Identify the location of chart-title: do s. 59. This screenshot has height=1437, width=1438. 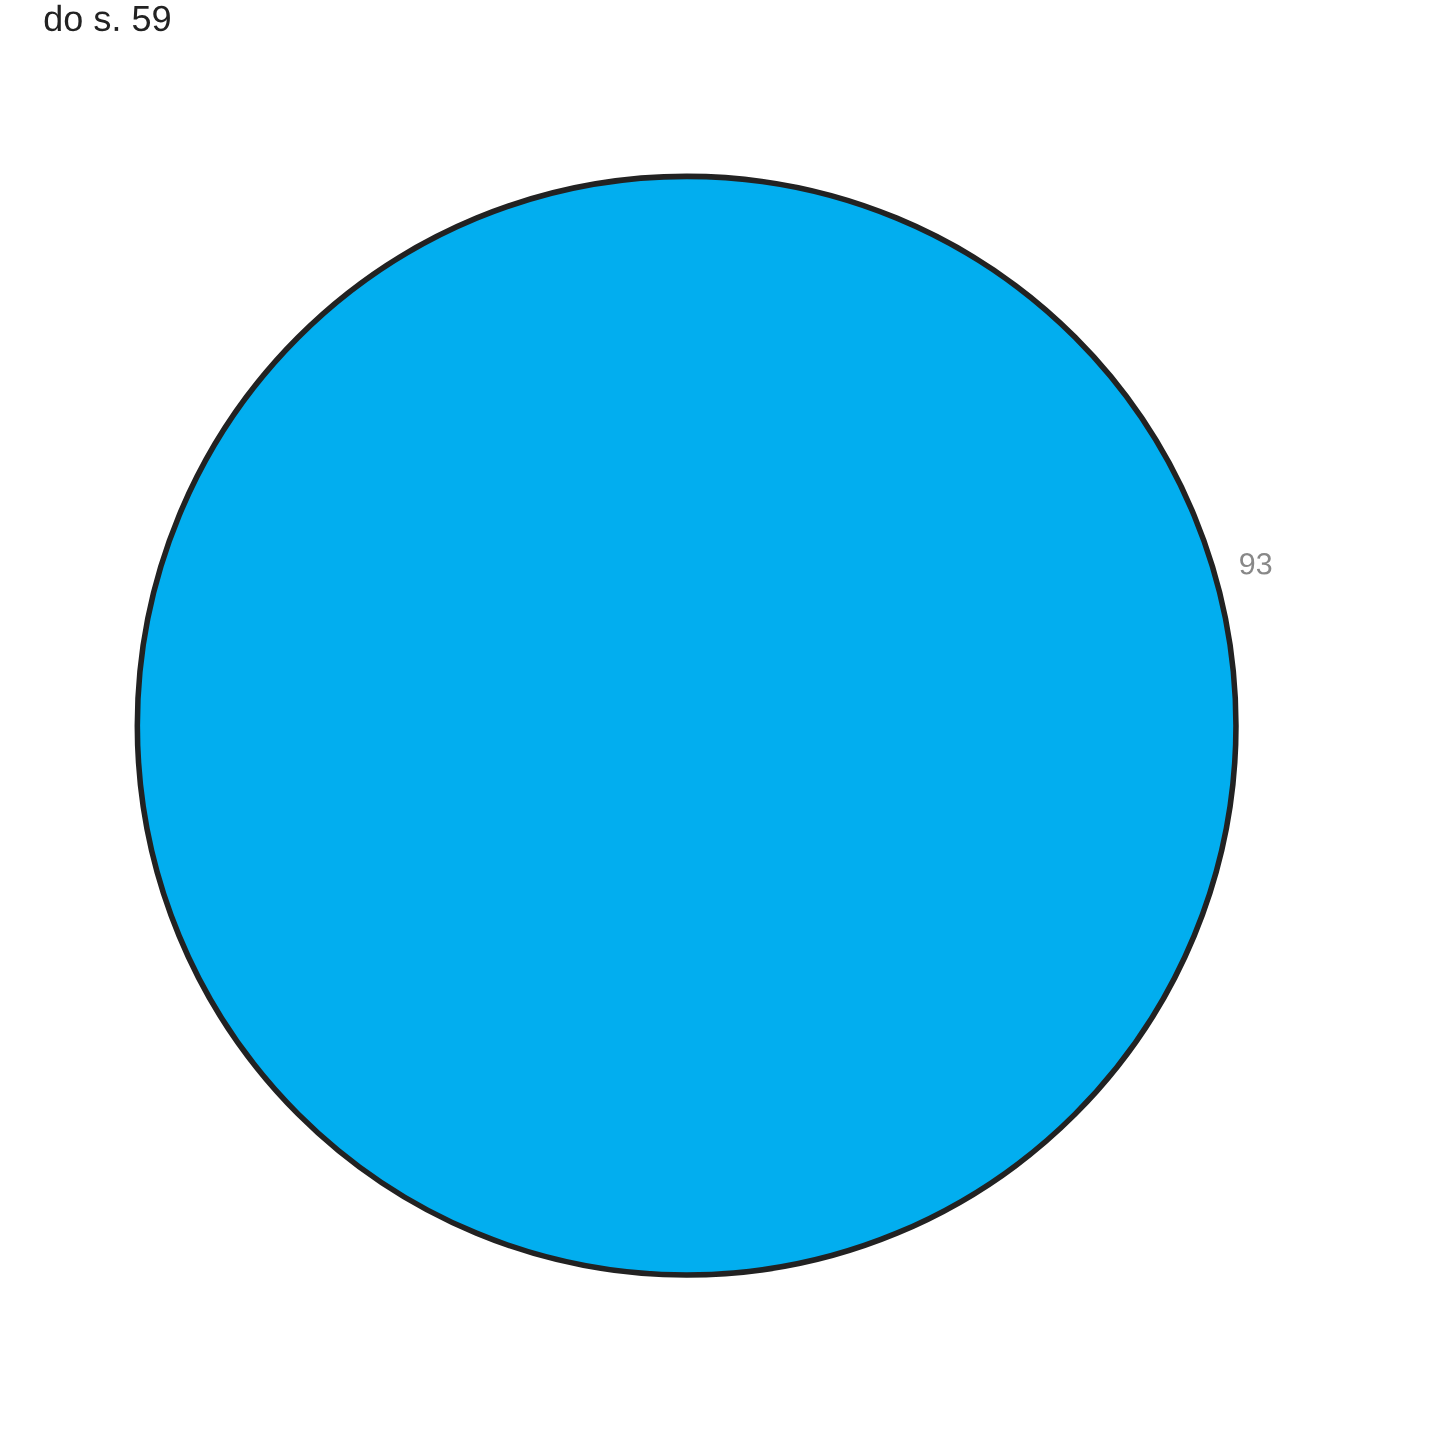
(107, 18).